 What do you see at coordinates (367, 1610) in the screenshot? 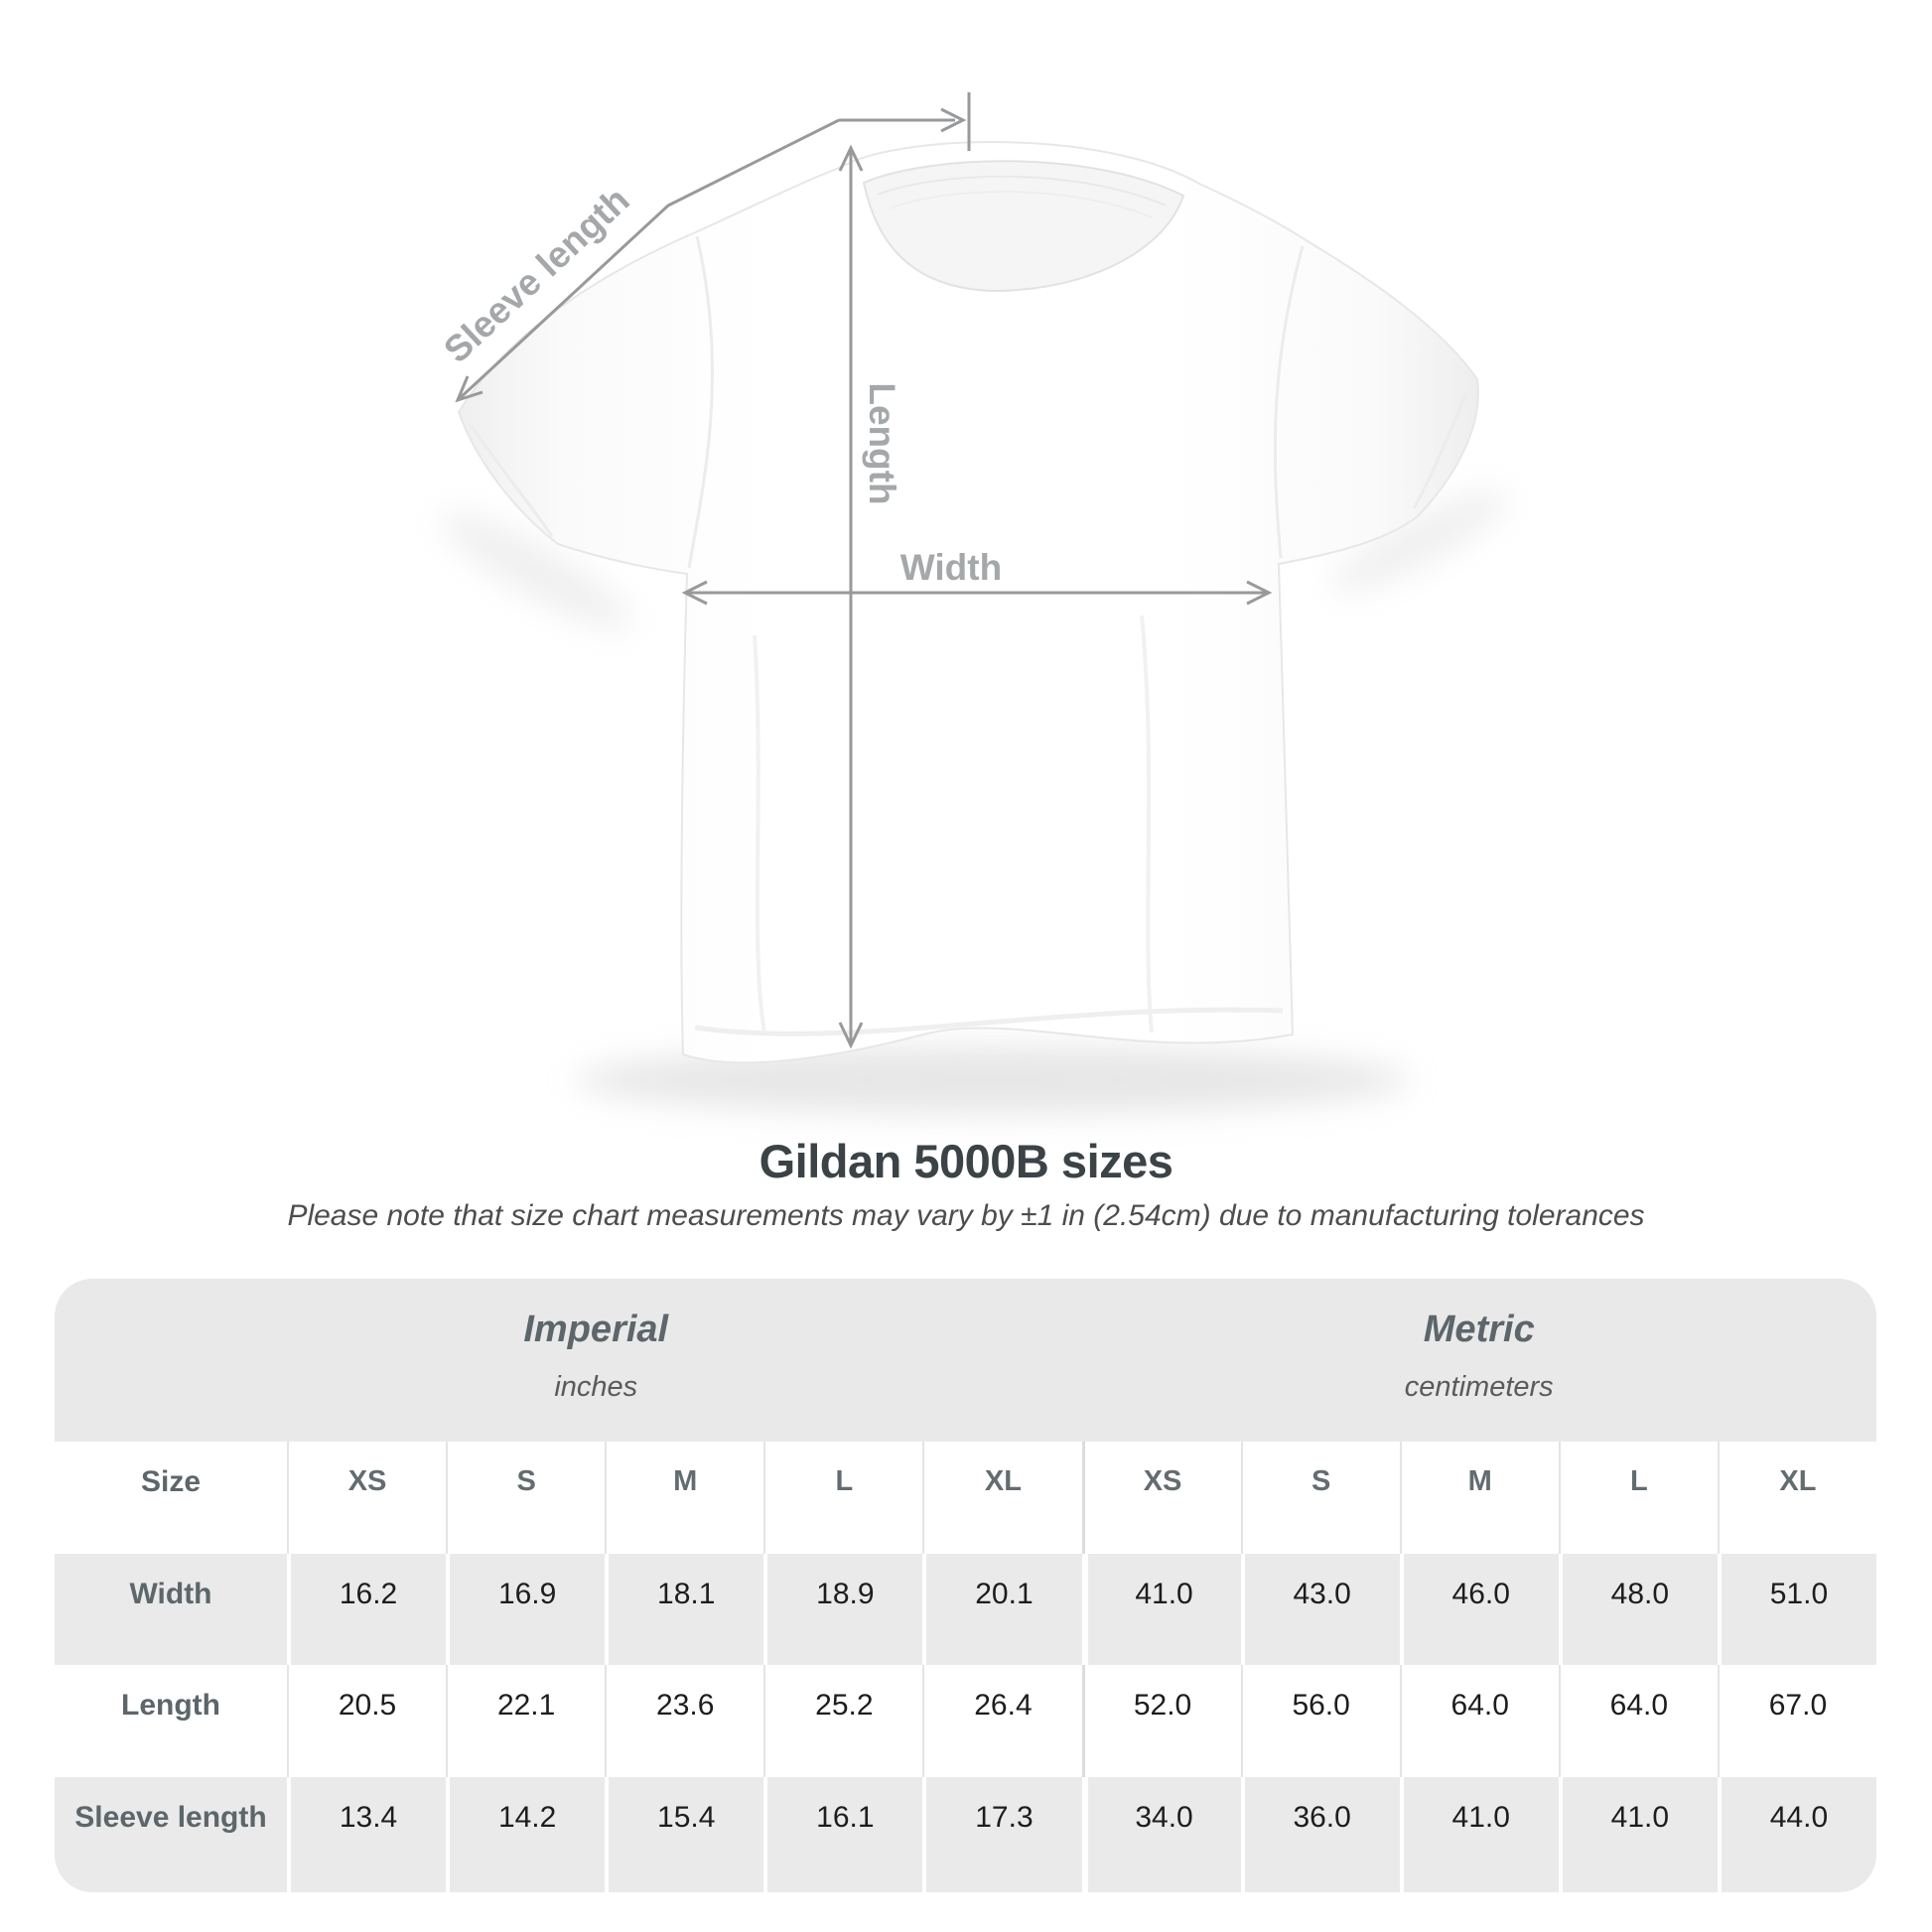
I see `width-imperial-xs: 16.2` at bounding box center [367, 1610].